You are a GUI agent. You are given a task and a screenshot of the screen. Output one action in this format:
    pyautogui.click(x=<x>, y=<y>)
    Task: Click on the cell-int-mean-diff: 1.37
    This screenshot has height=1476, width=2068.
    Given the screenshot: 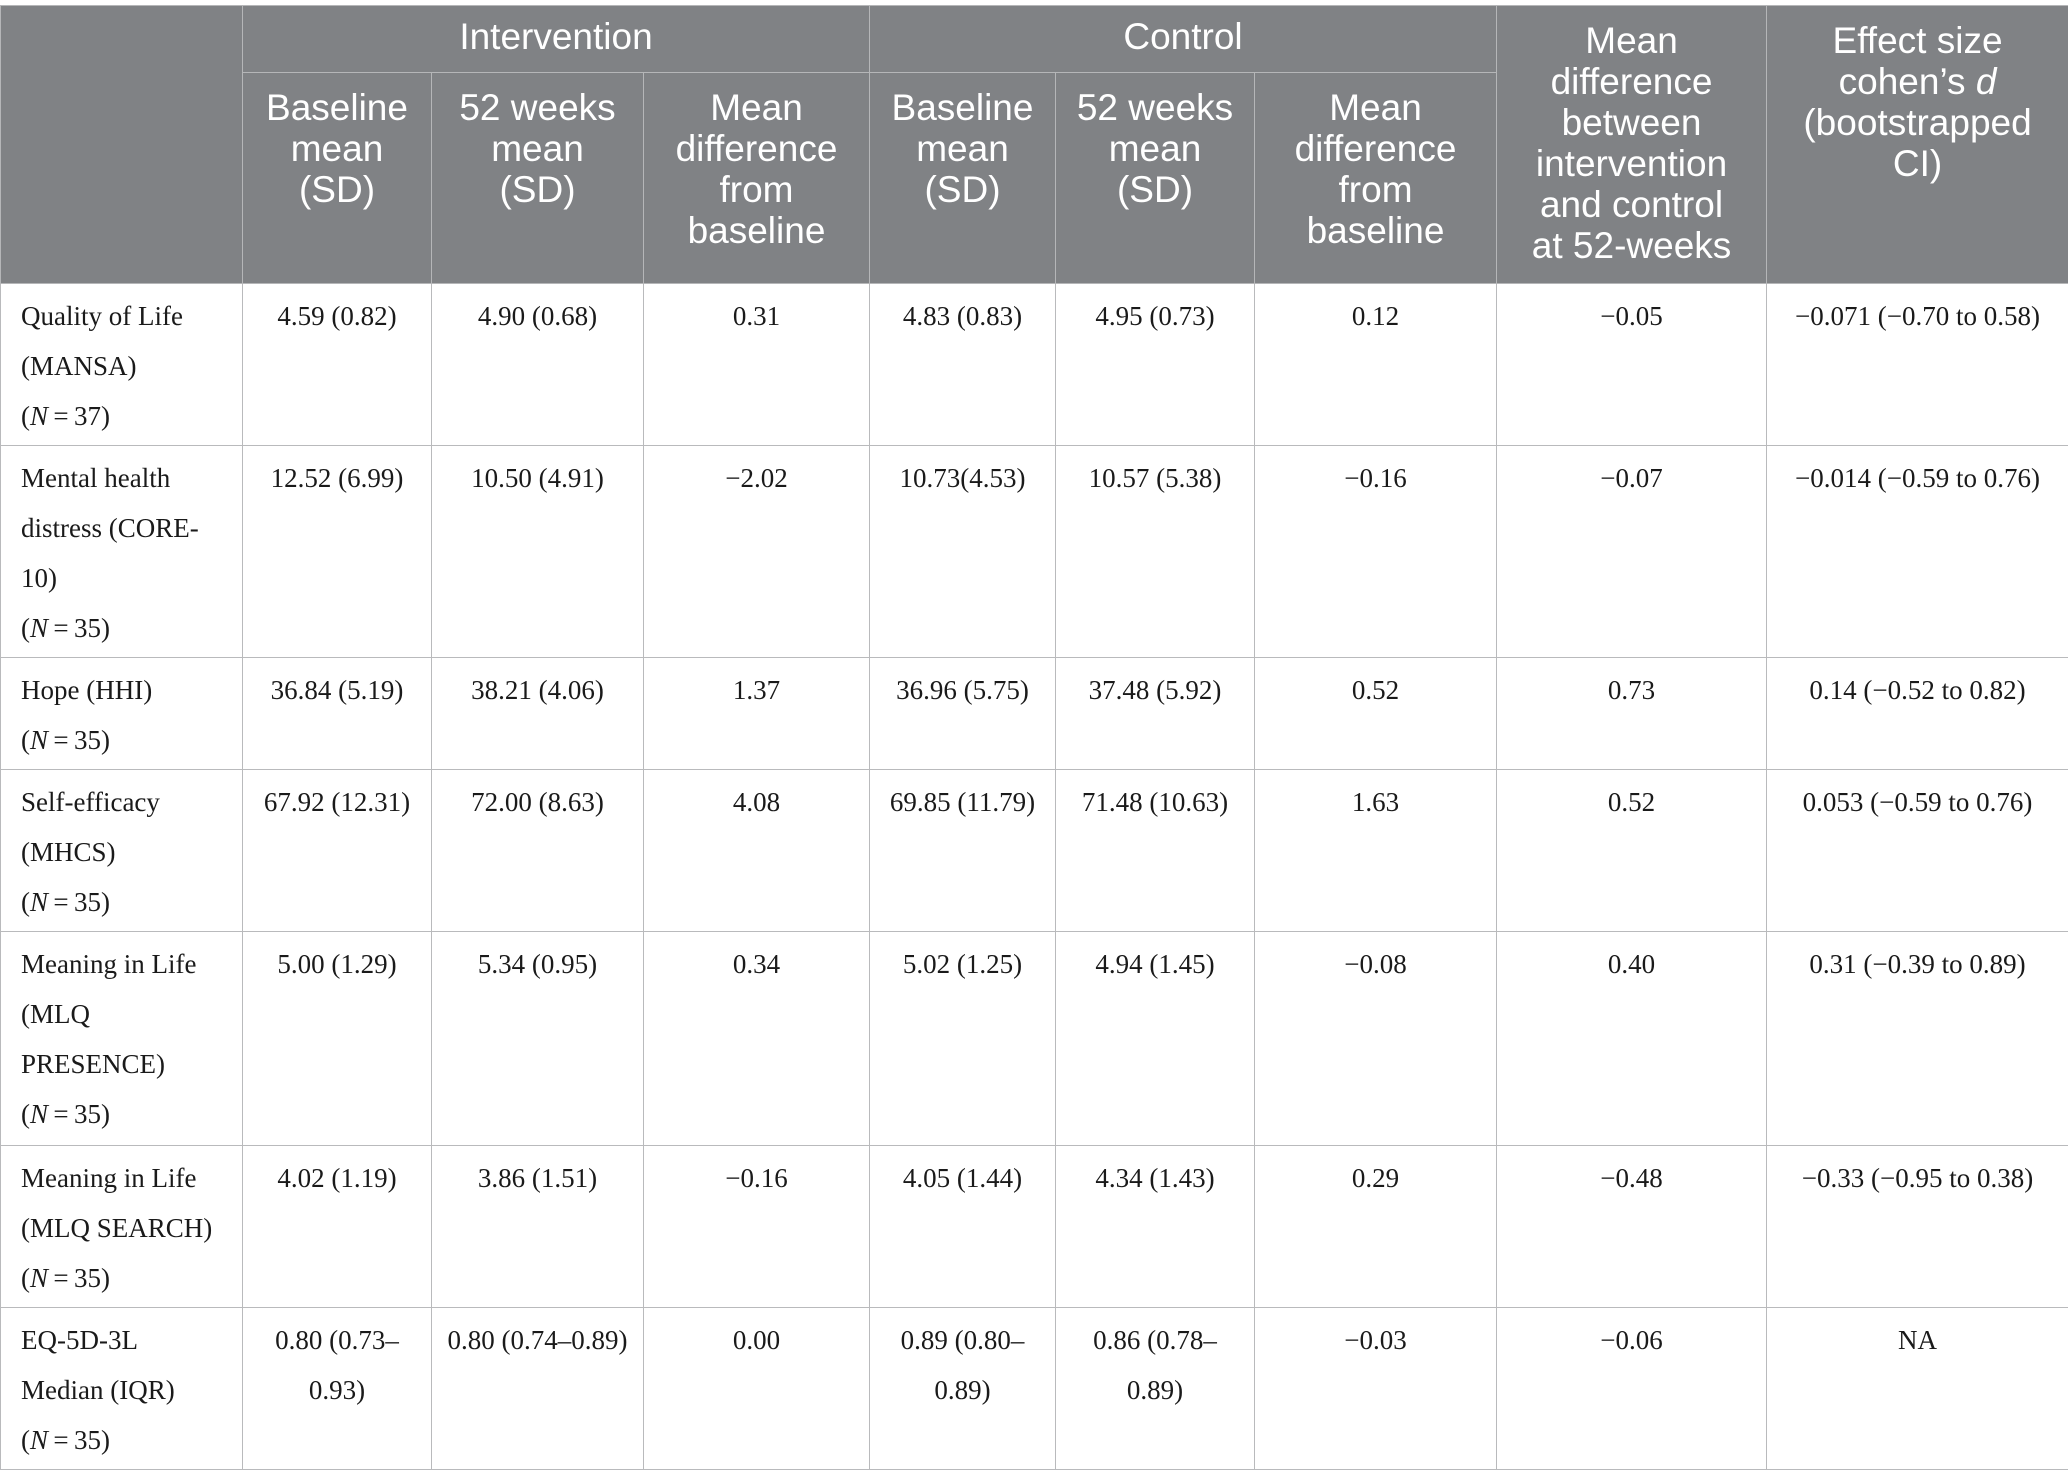 What is the action you would take?
    pyautogui.click(x=756, y=713)
    